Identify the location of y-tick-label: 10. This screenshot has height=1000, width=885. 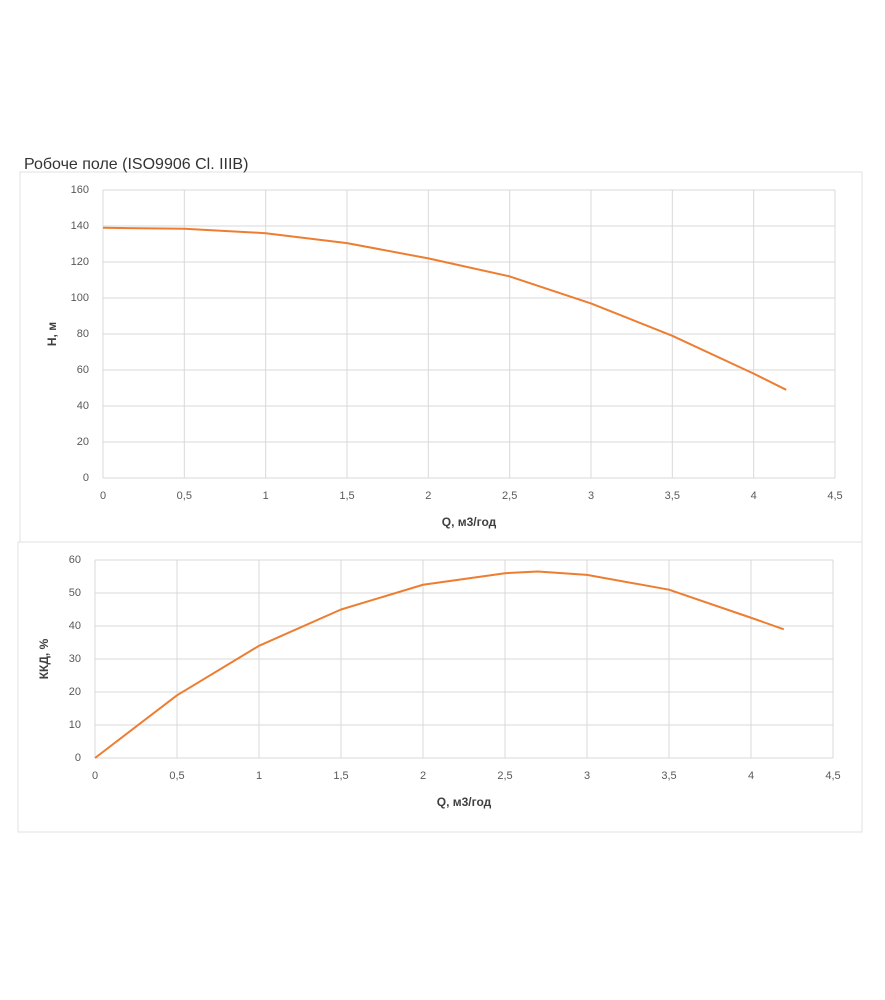
(75, 725).